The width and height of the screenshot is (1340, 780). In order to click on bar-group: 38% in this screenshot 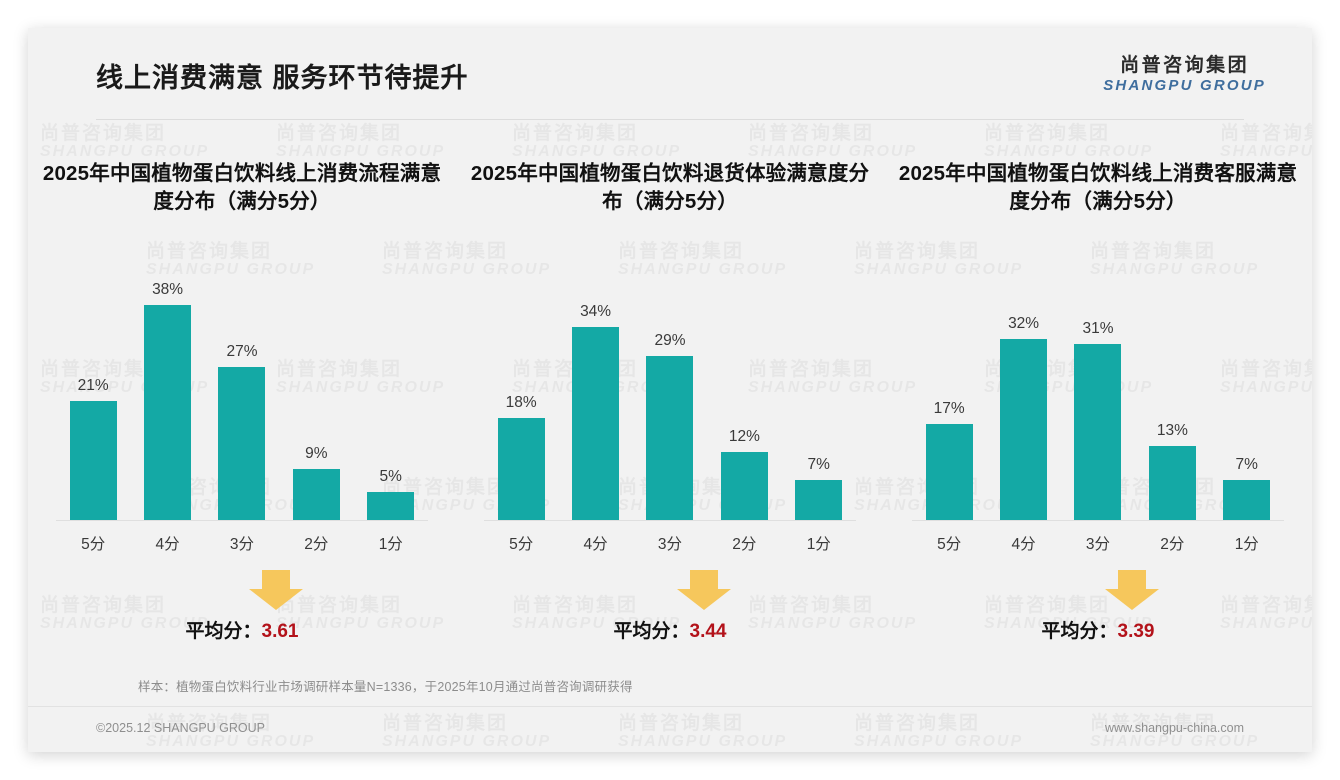, I will do `click(167, 393)`.